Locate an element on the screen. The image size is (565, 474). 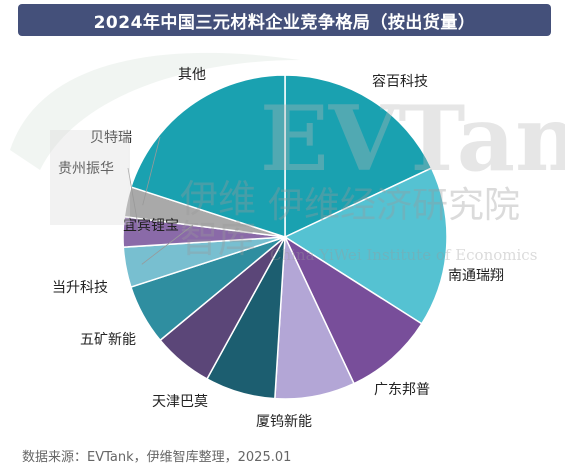
watermark-cn-2: 智库 is located at coordinates (218, 239).